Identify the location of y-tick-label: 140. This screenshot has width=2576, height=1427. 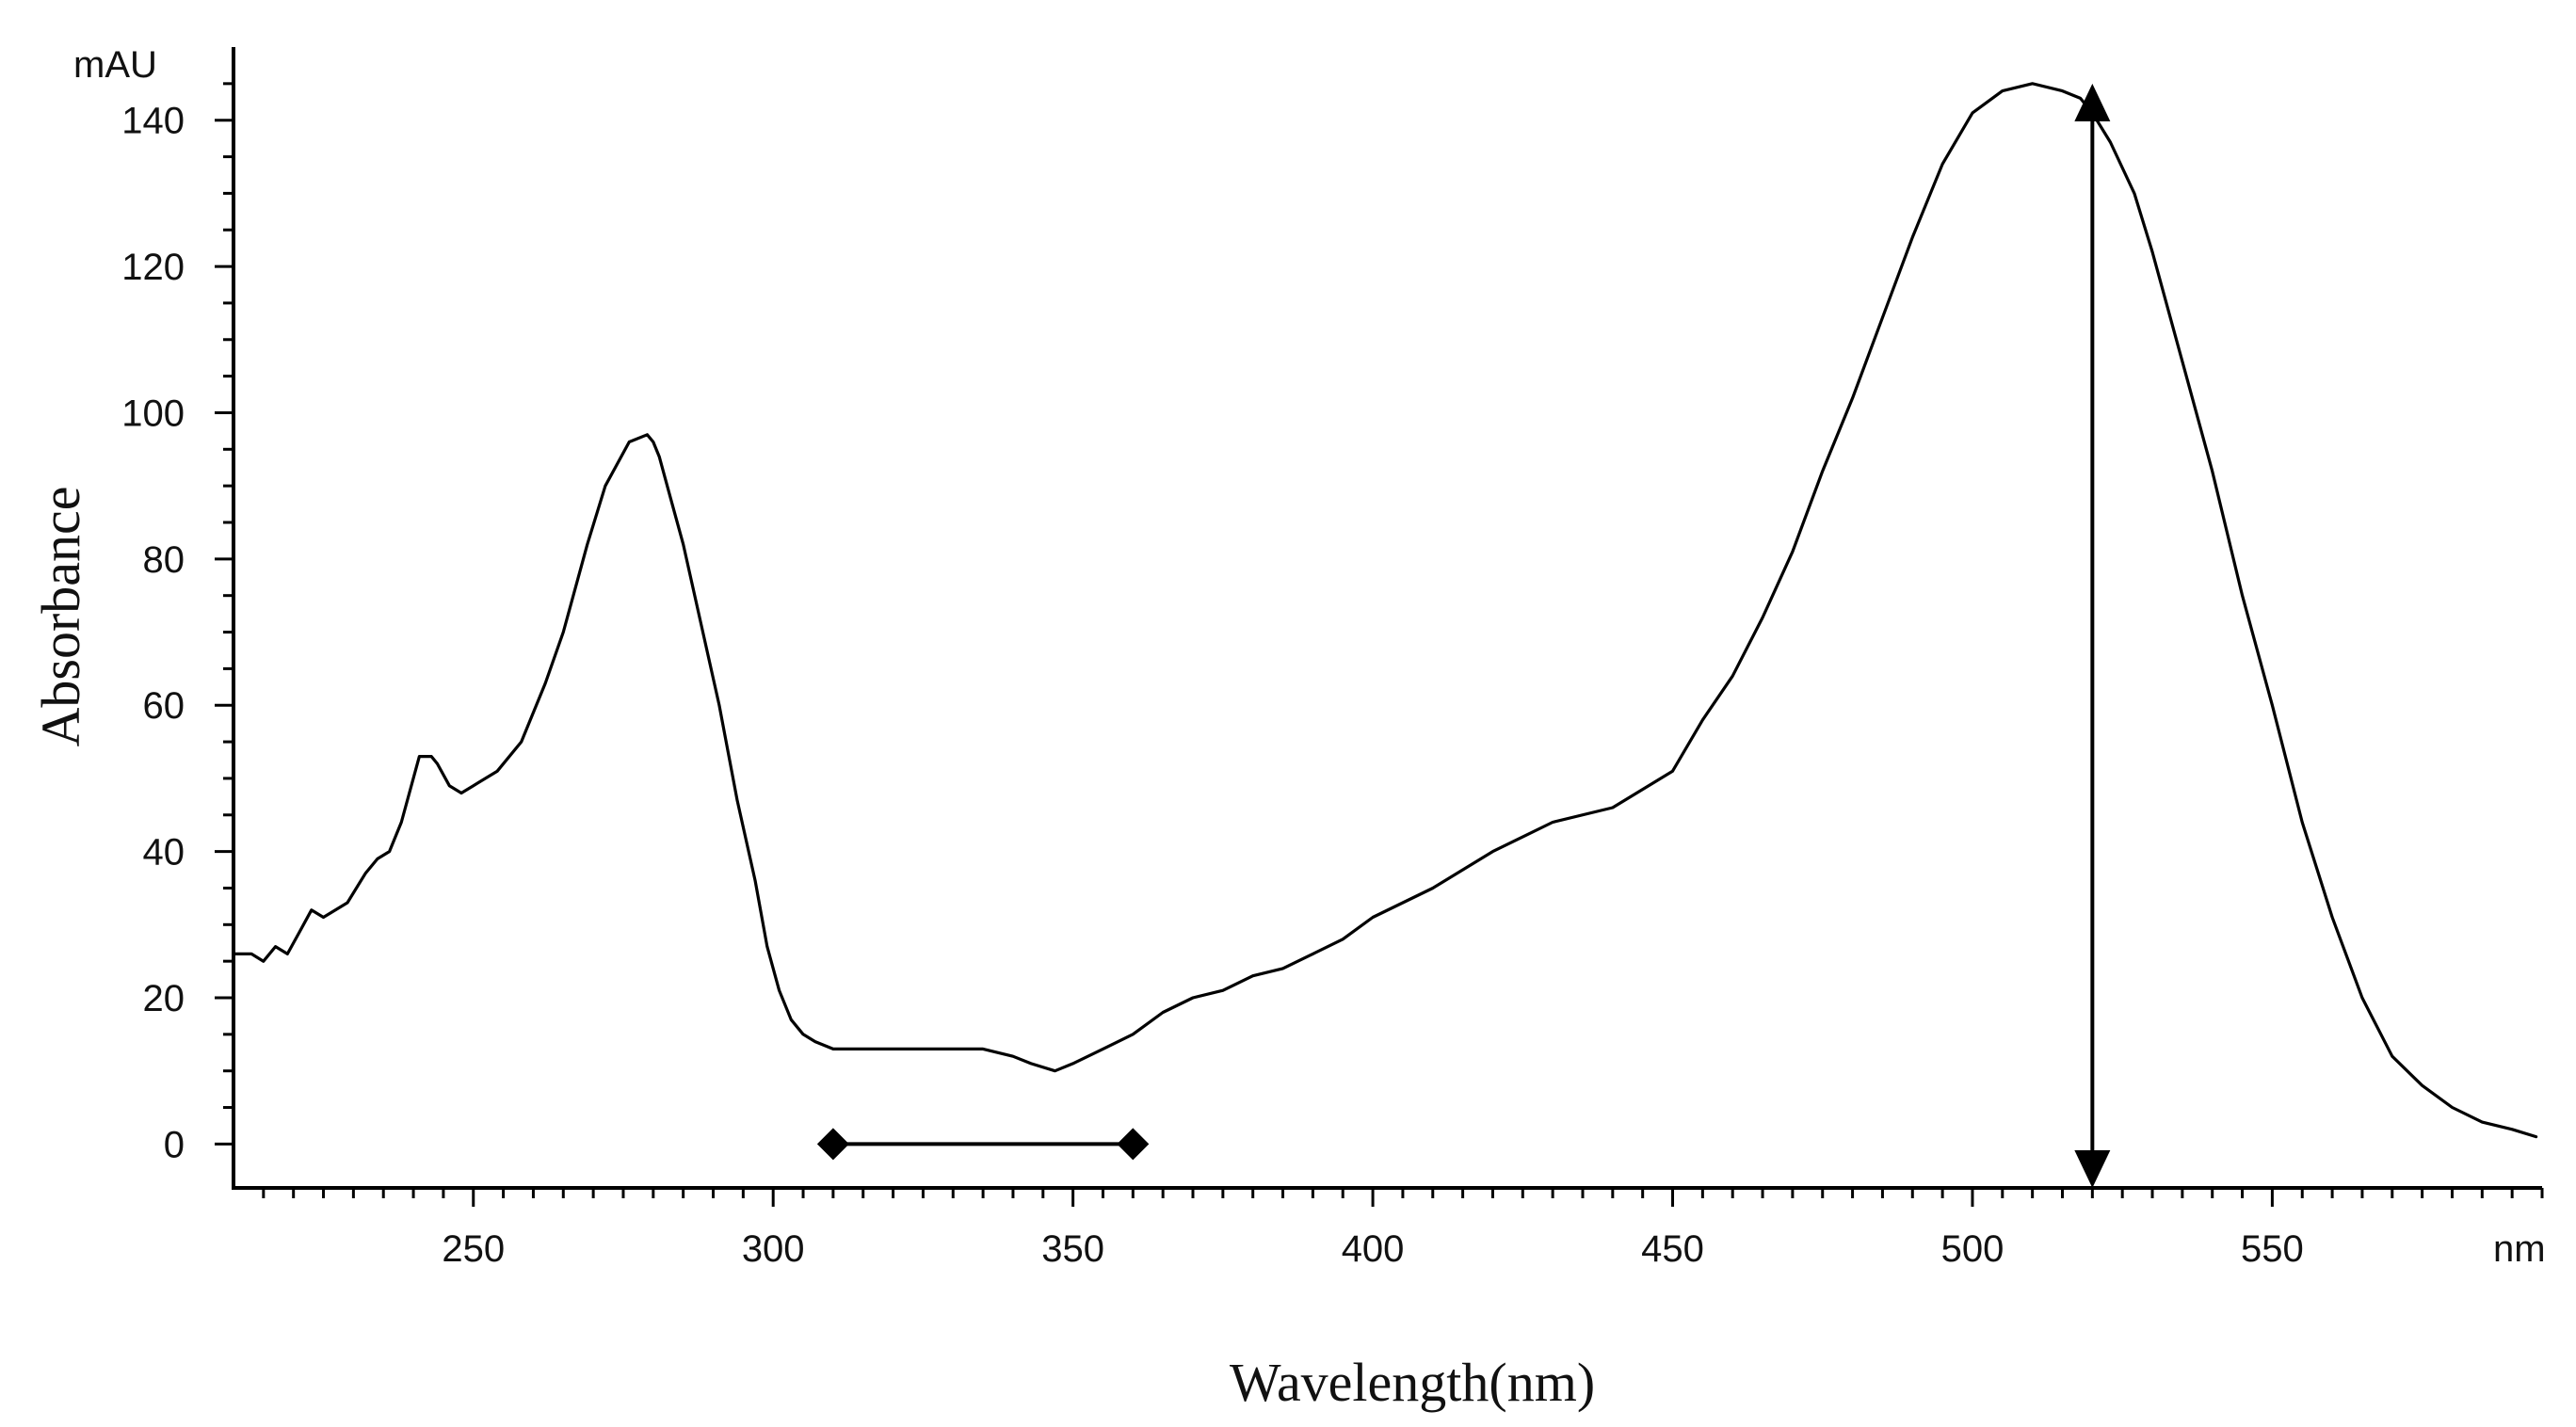
(153, 122).